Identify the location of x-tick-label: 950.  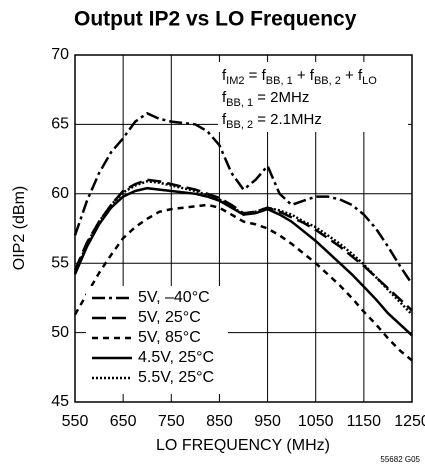
(267, 421).